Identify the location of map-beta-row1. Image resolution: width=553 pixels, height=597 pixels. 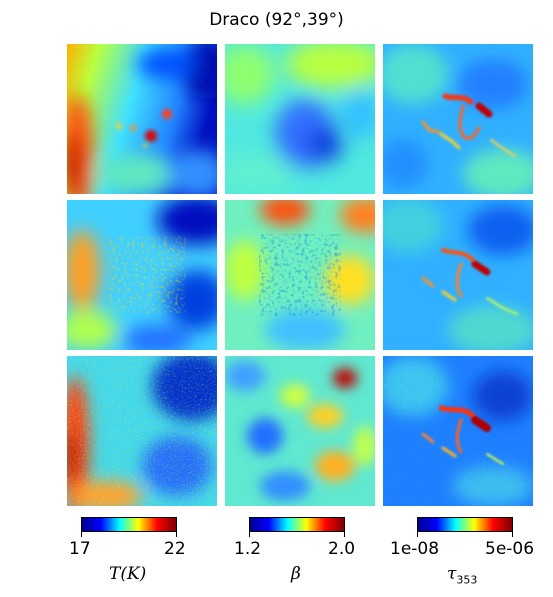
(300, 119).